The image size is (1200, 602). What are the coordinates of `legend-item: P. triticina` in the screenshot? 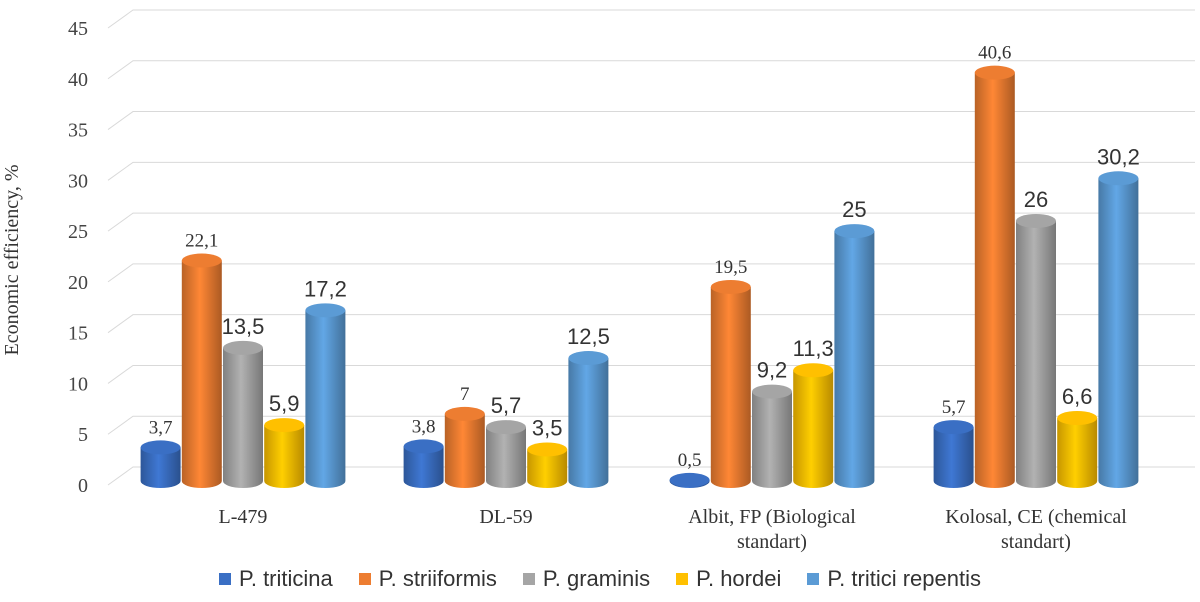 It's located at (276, 579).